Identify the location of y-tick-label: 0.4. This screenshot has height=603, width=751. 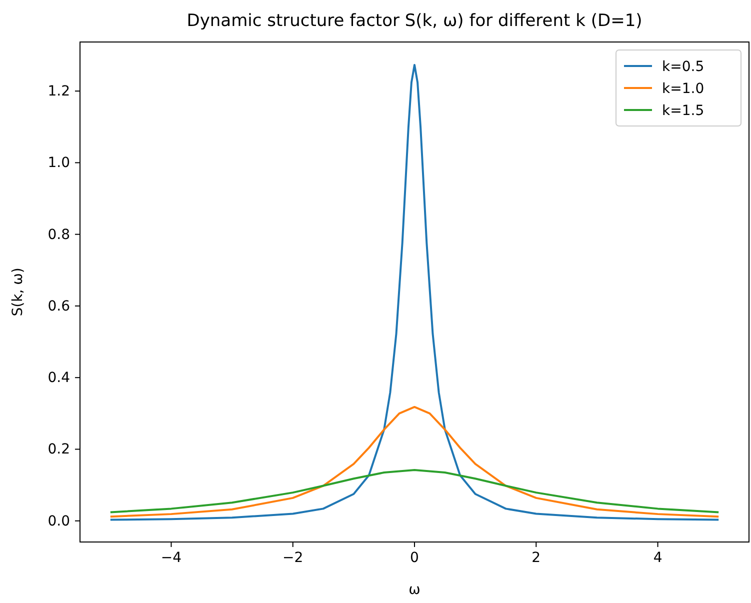
(59, 378).